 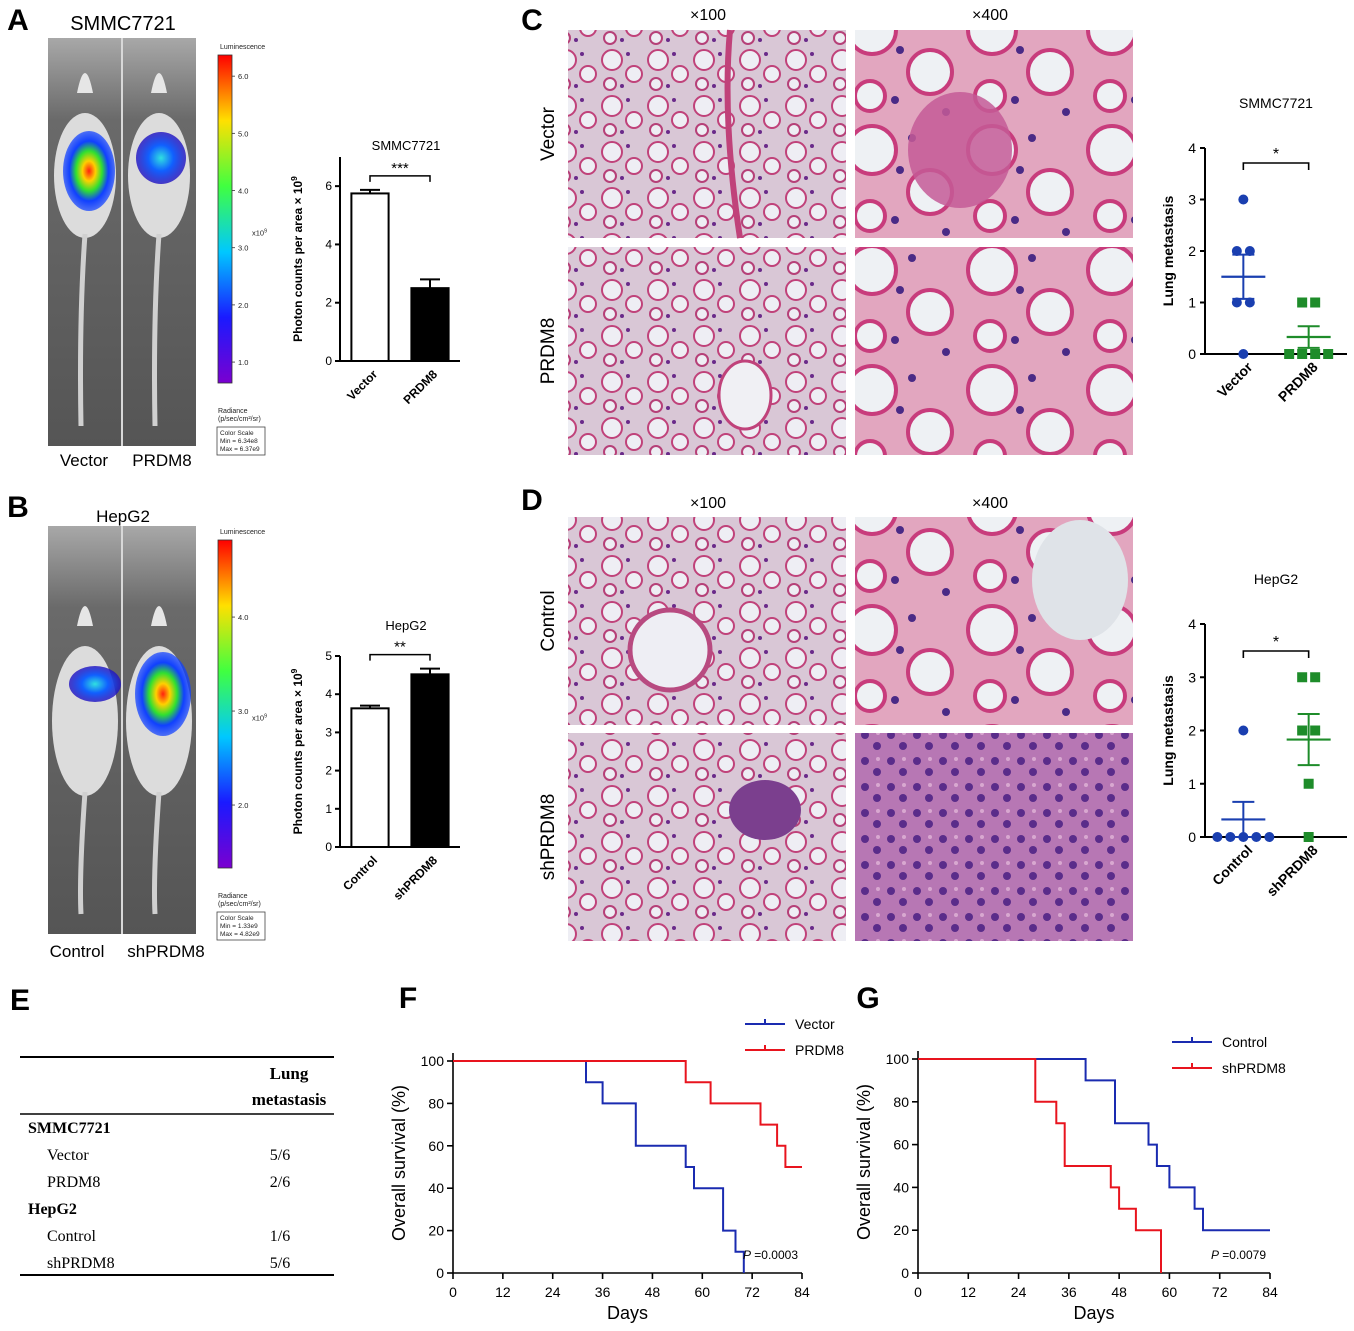 What do you see at coordinates (89, 171) in the screenshot?
I see `luminescence-signal` at bounding box center [89, 171].